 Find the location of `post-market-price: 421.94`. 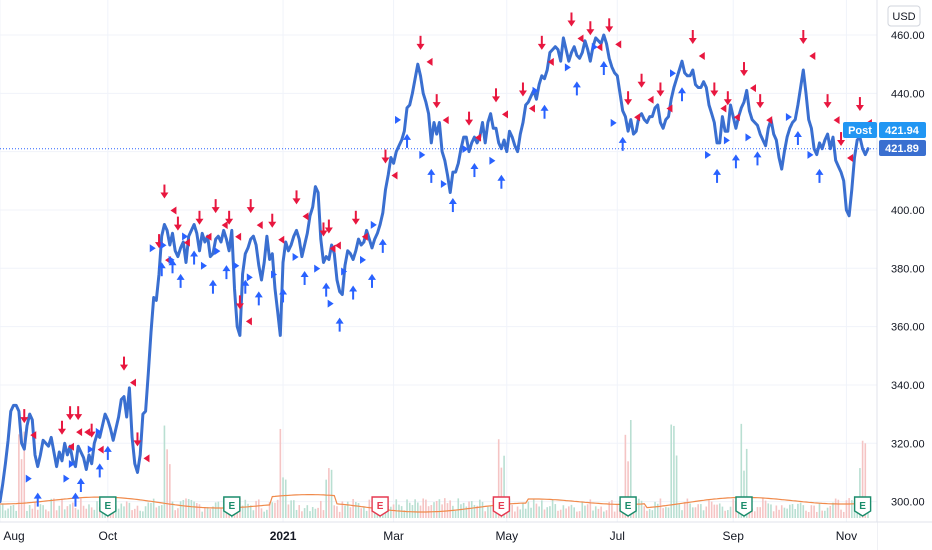

post-market-price: 421.94 is located at coordinates (902, 131).